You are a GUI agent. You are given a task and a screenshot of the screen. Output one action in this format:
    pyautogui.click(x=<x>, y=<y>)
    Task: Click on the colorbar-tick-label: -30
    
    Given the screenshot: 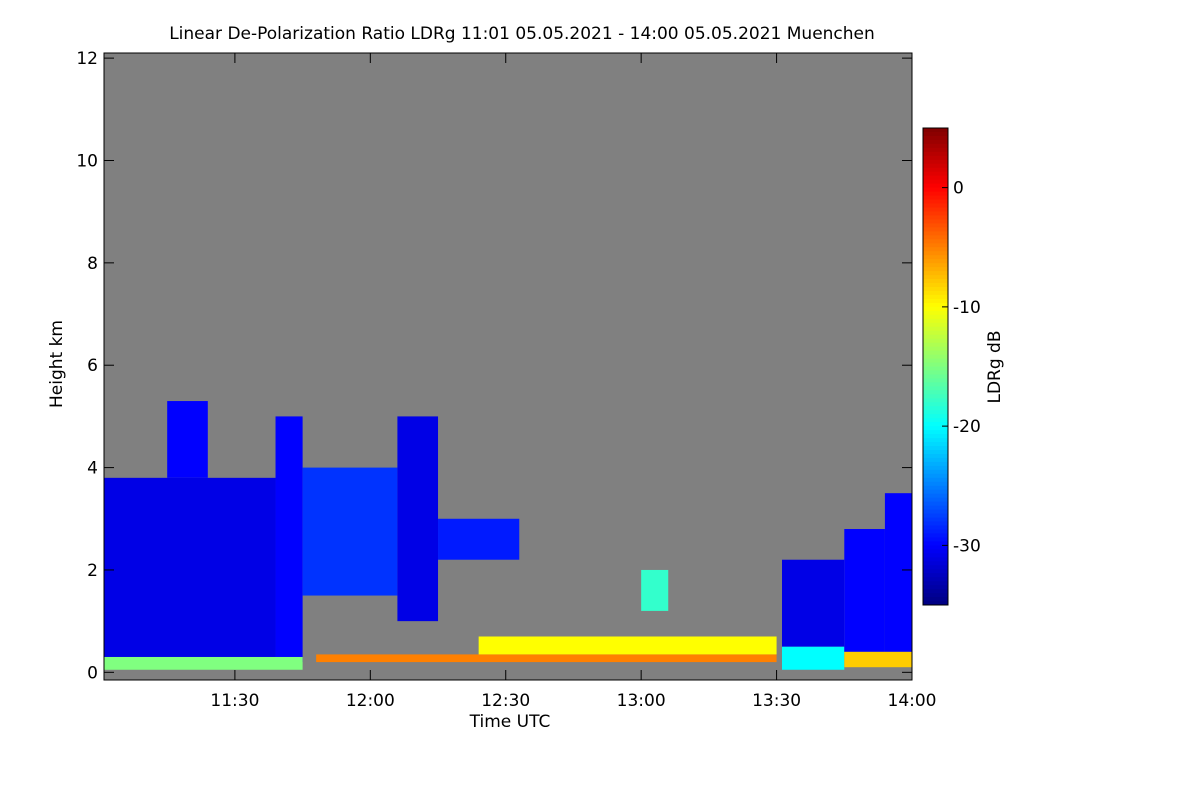 What is the action you would take?
    pyautogui.click(x=967, y=546)
    